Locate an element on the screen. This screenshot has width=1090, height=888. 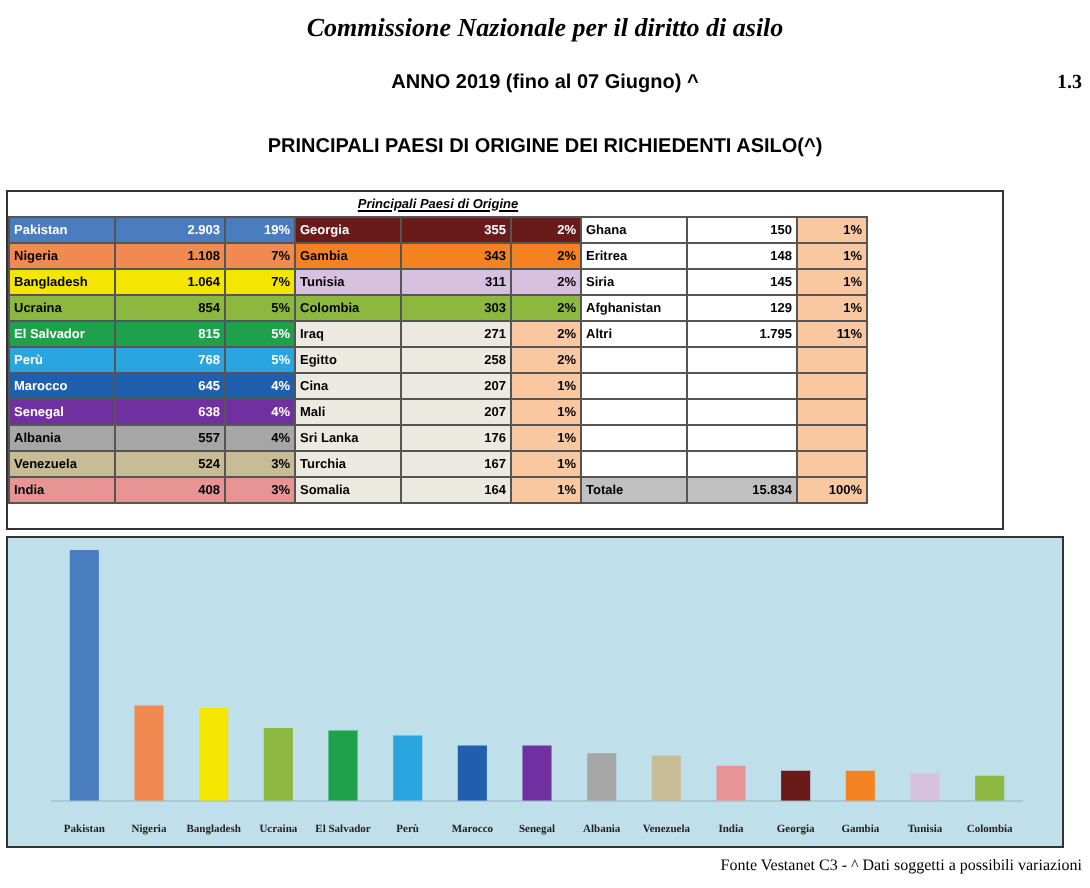
text: PRINCIPALI PAESI DI ORIGINE DEI RICHIEDENTI ASILO(^) is located at coordinates (545, 147).